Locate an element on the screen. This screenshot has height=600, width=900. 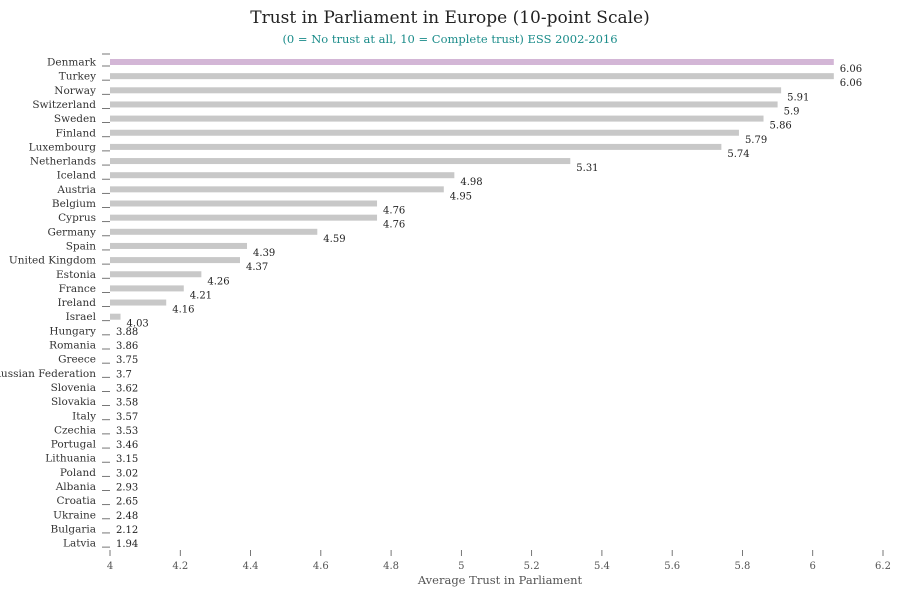
value-label: 5.86 is located at coordinates (781, 126).